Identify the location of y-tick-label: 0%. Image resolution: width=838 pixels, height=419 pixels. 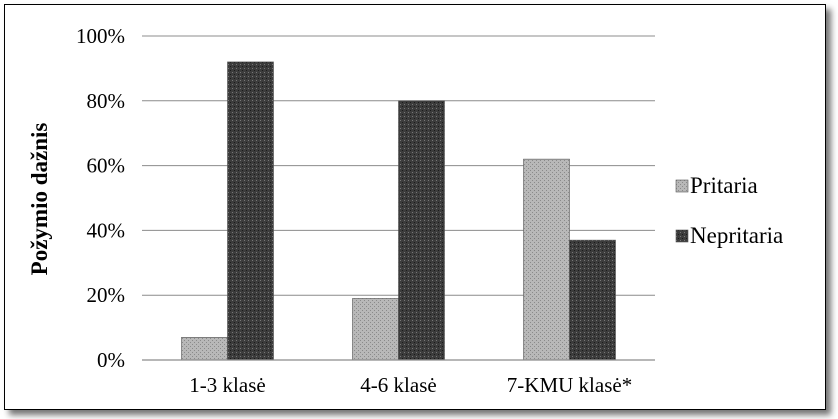
(111, 360).